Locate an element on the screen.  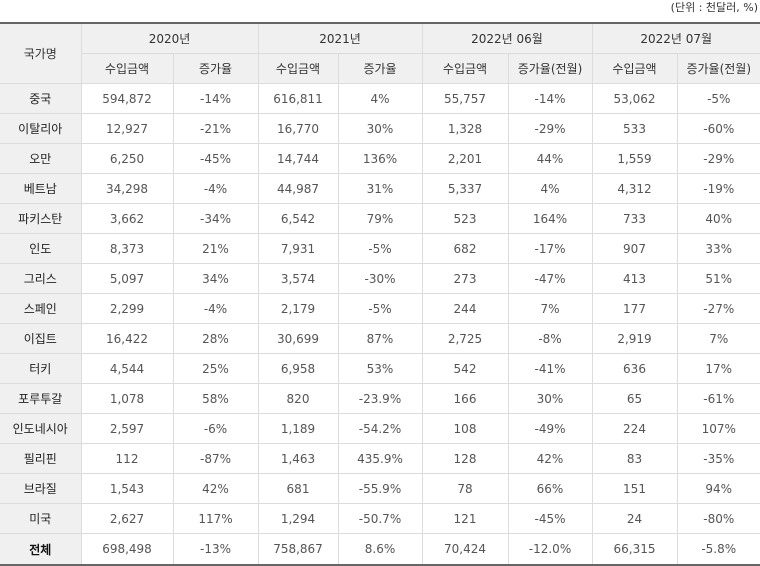
import-amount-cell: 1,189 is located at coordinates (298, 428).